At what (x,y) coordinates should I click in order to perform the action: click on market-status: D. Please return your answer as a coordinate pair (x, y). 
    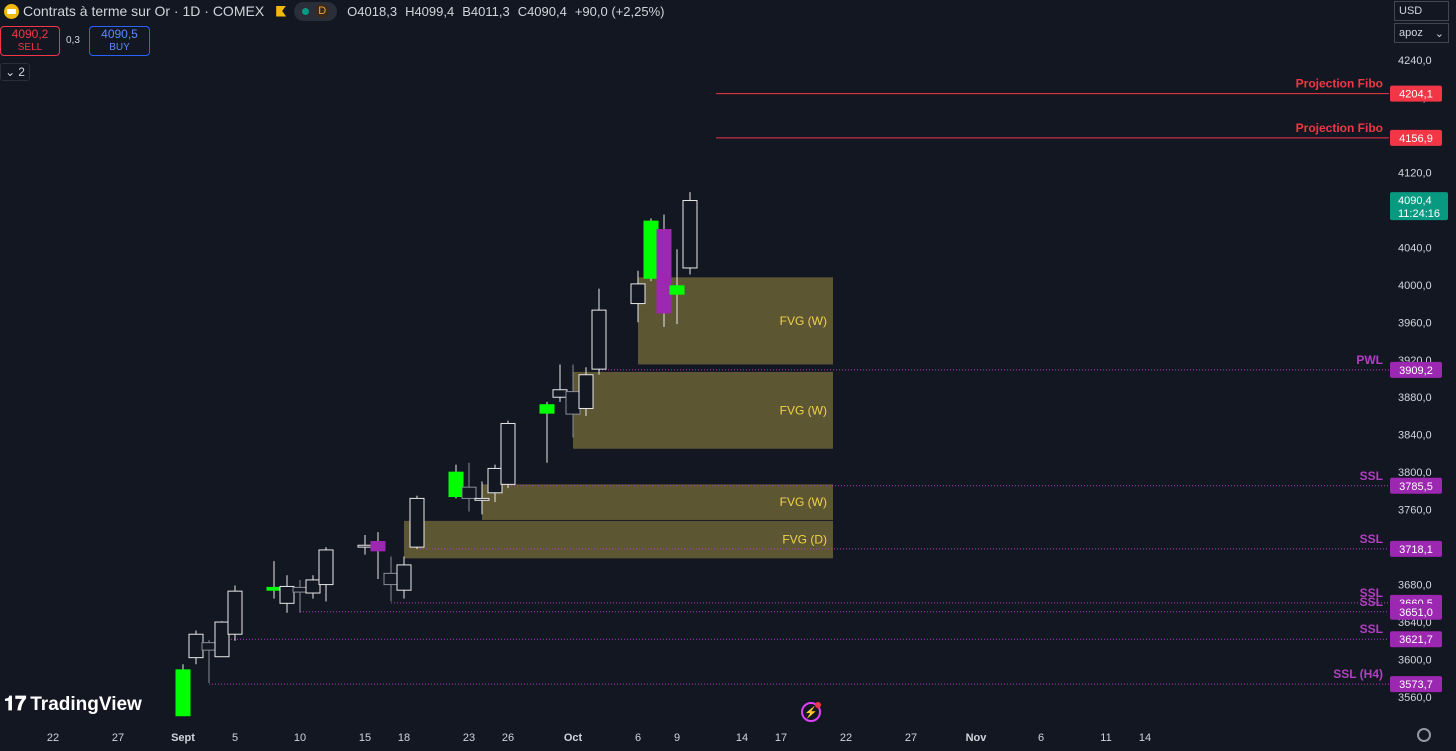
    Looking at the image, I should click on (316, 11).